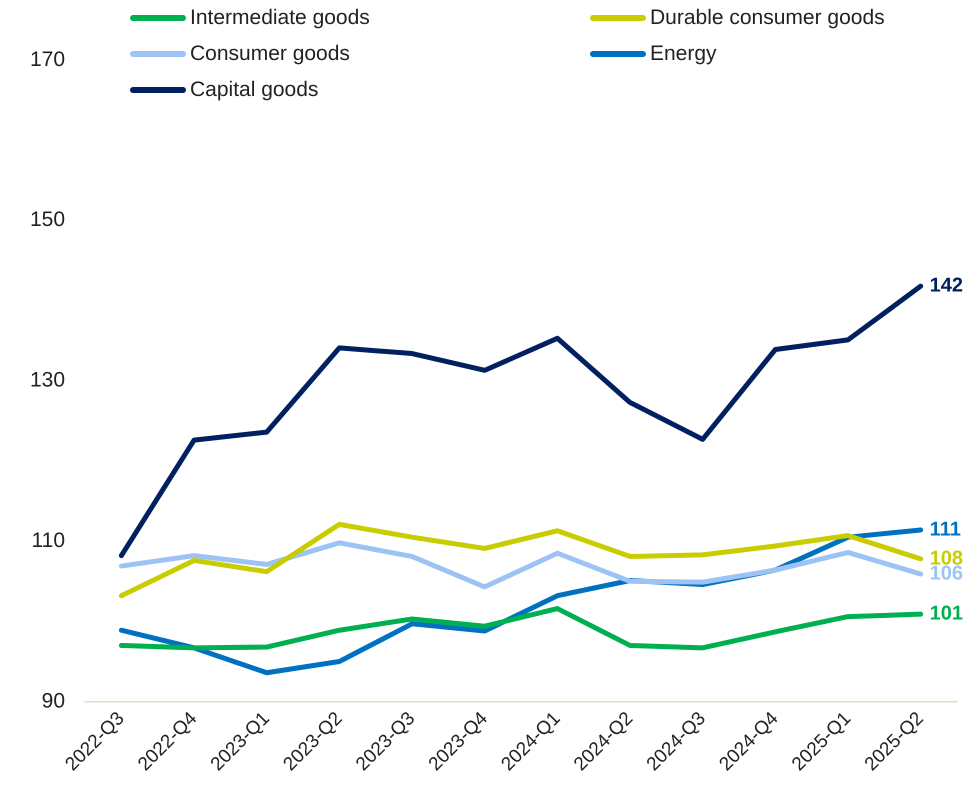 Image resolution: width=973 pixels, height=786 pixels. Describe the element at coordinates (48, 59) in the screenshot. I see `y-tick-label: 170` at that location.